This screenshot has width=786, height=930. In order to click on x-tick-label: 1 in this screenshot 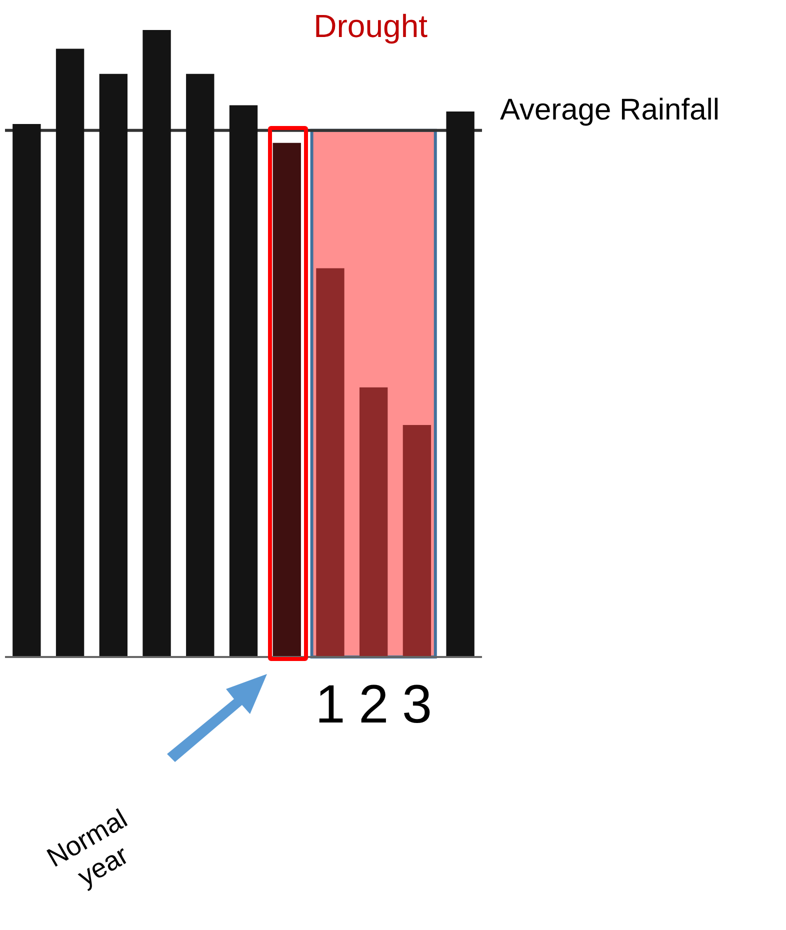, I will do `click(330, 704)`.